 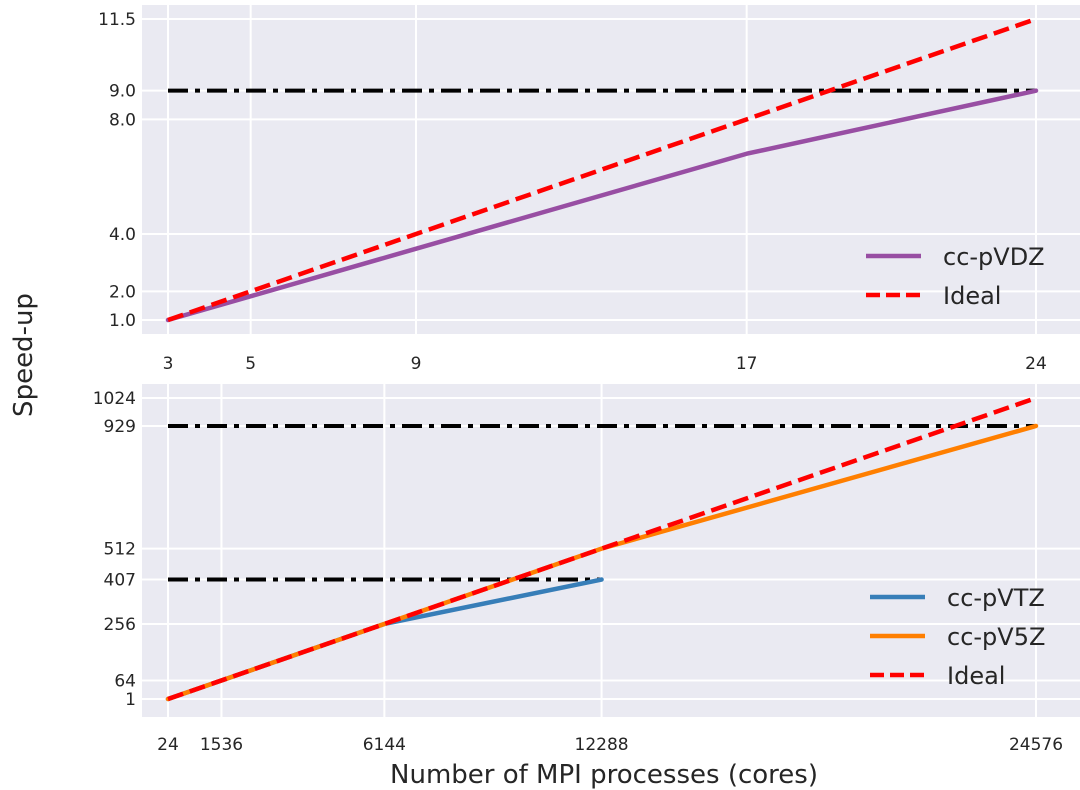 I want to click on legend-label: cc-pVTZ, so click(x=996, y=598).